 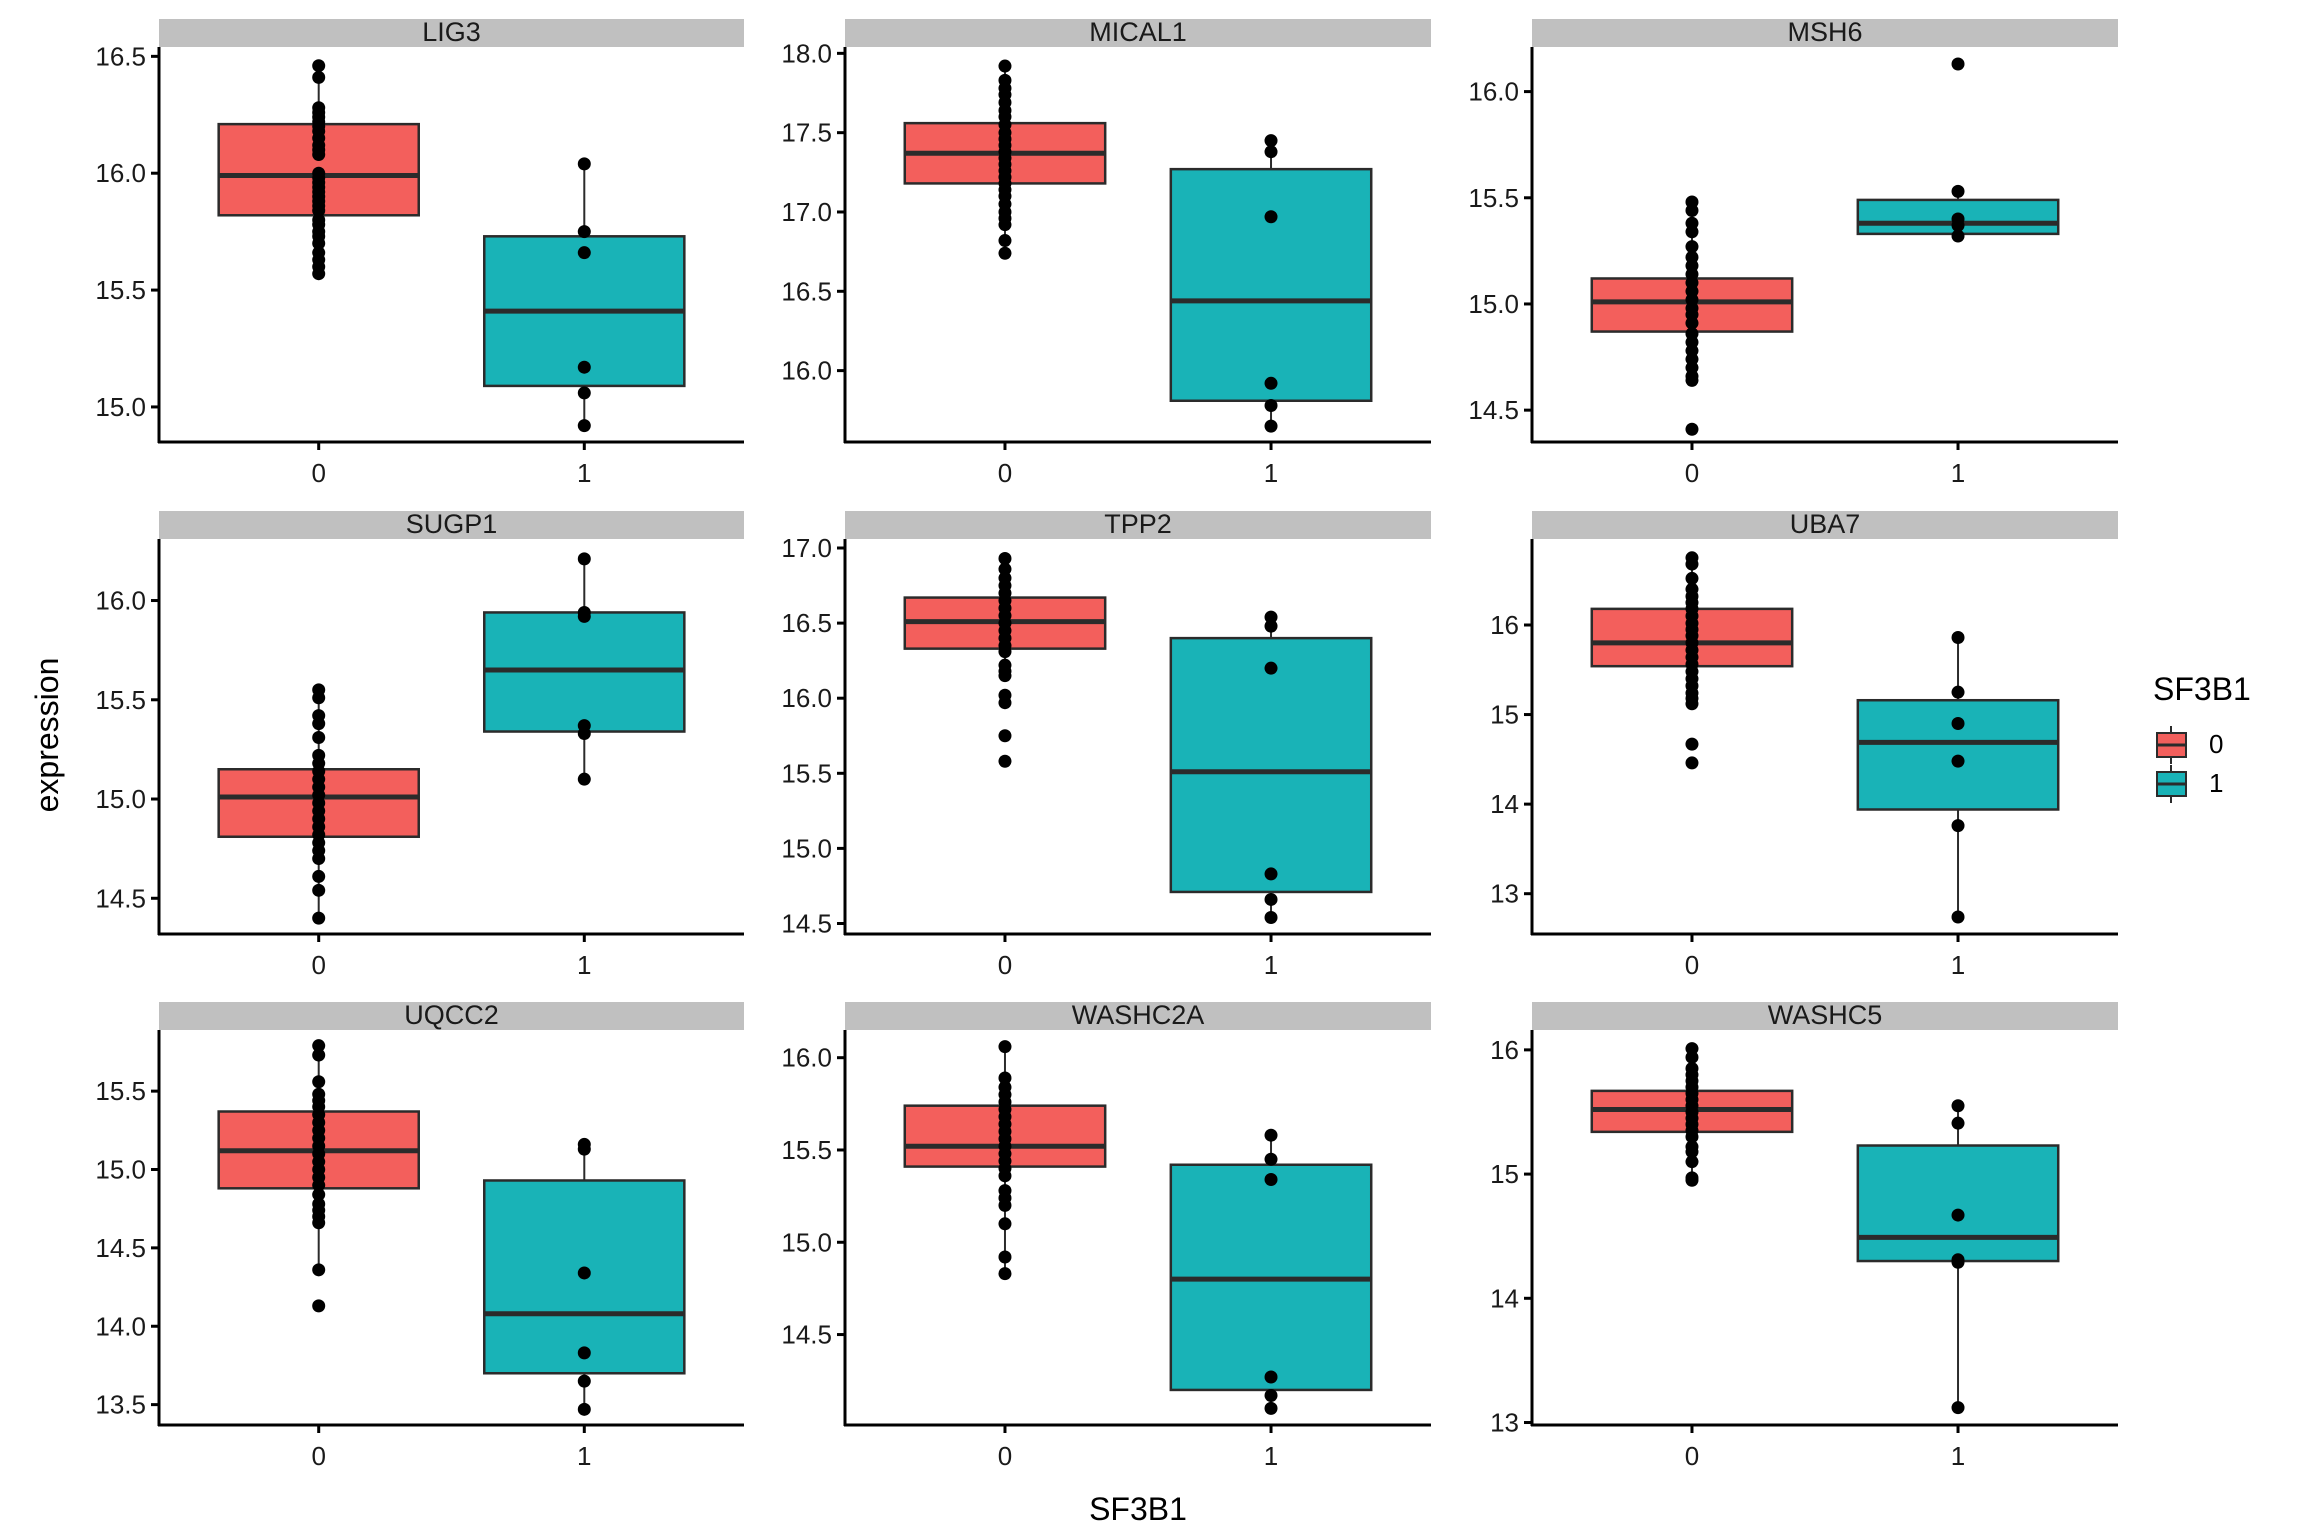 I want to click on y-tick-label: 17.0, so click(x=806, y=548).